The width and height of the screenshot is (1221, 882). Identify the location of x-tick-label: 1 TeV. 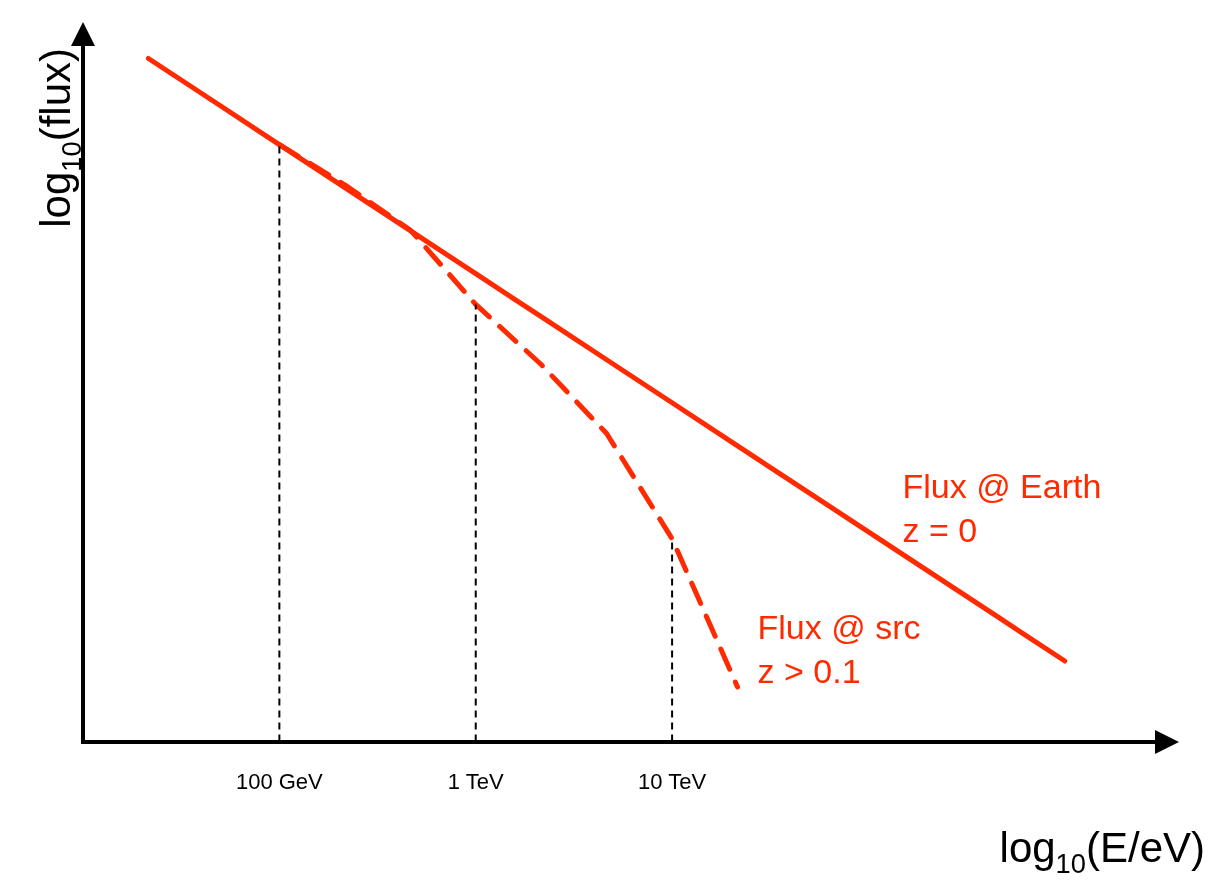
(475, 781).